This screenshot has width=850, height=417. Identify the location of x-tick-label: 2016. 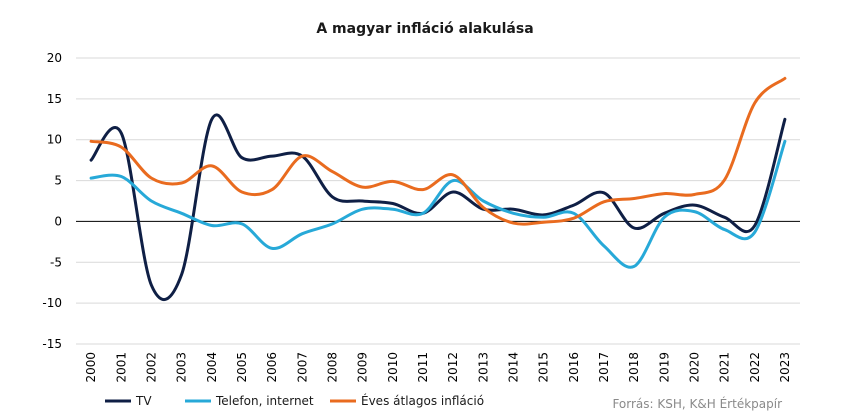
(574, 367).